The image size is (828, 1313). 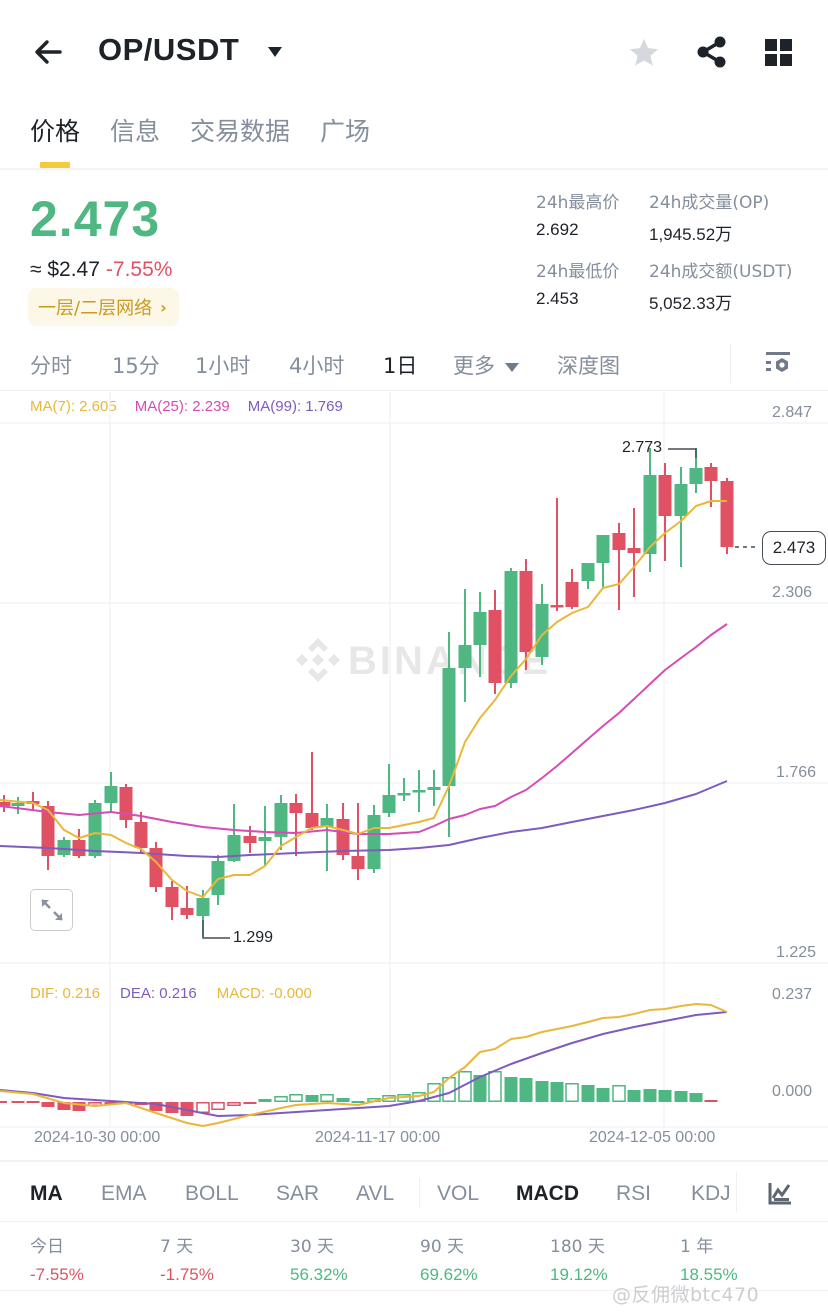 What do you see at coordinates (792, 412) in the screenshot?
I see `price-axis-label: 2.847` at bounding box center [792, 412].